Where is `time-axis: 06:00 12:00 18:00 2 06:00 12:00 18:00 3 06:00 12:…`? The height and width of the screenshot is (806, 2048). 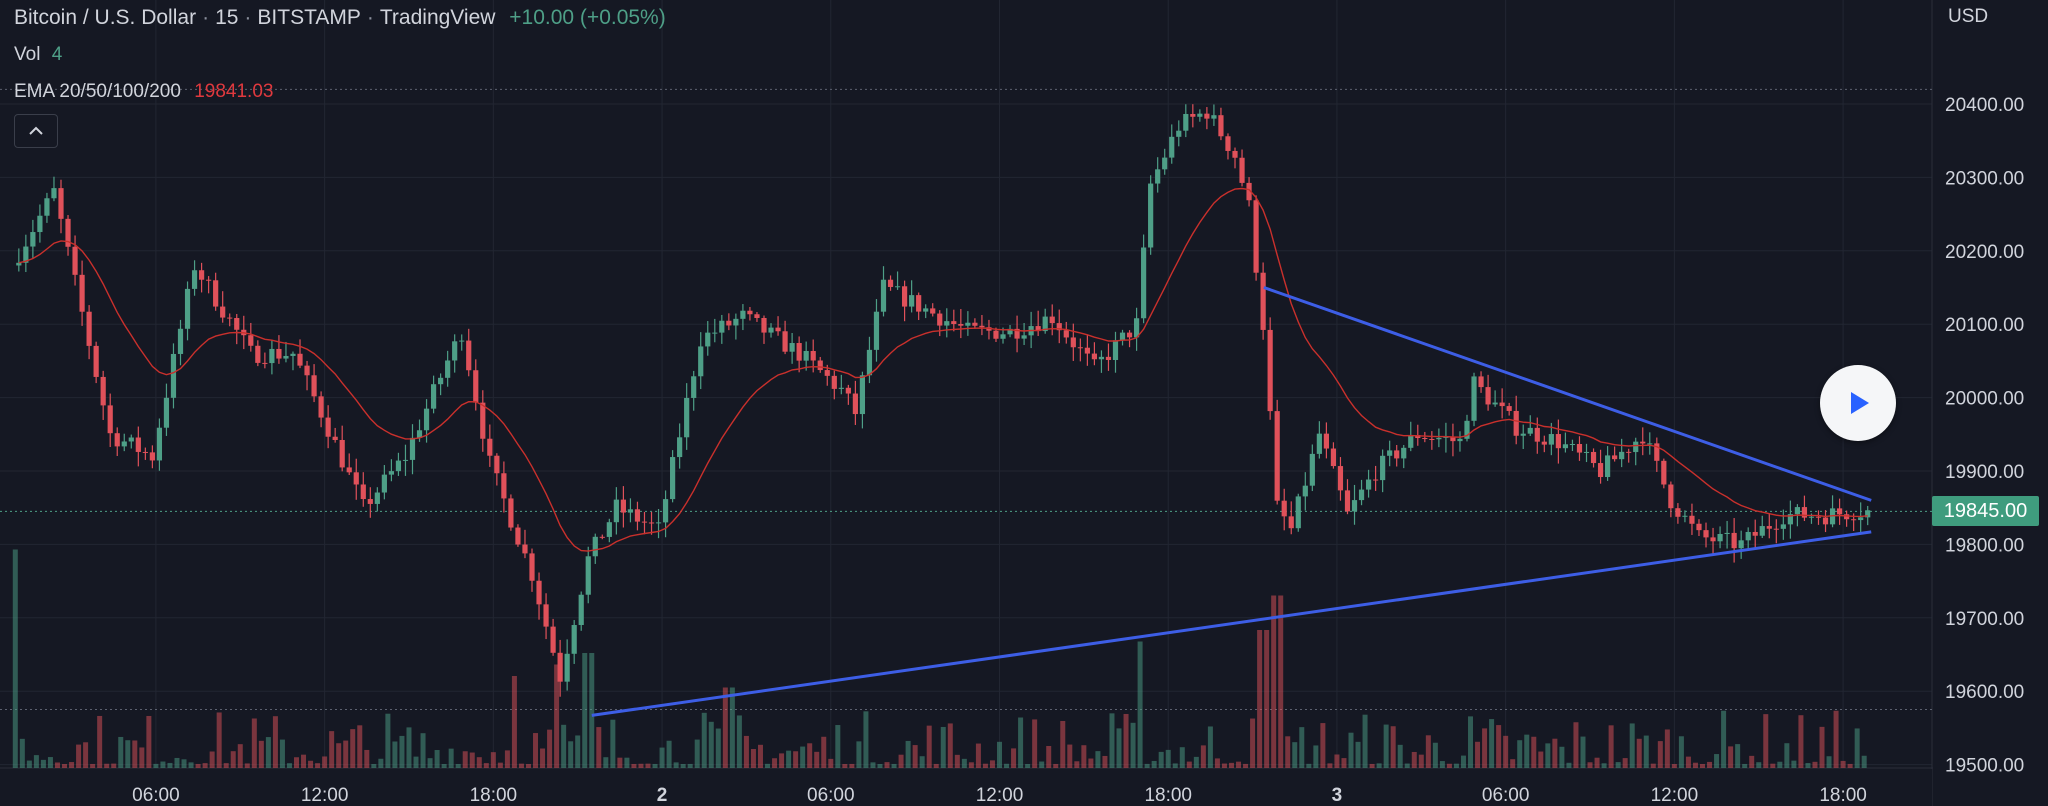 time-axis: 06:00 12:00 18:00 2 06:00 12:00 18:00 3 06:00 12:… is located at coordinates (966, 787).